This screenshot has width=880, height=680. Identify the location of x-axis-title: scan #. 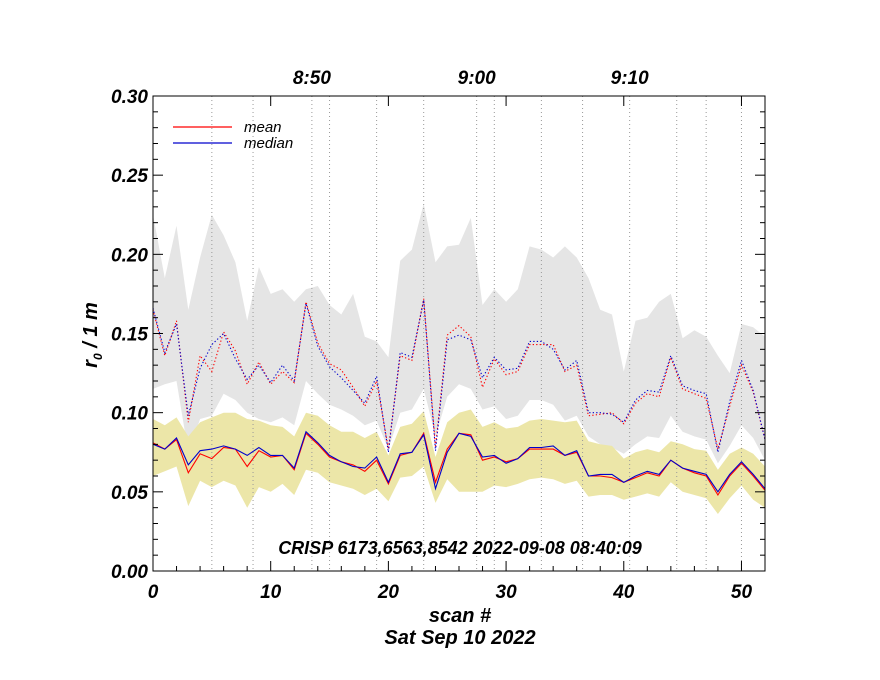
(460, 616).